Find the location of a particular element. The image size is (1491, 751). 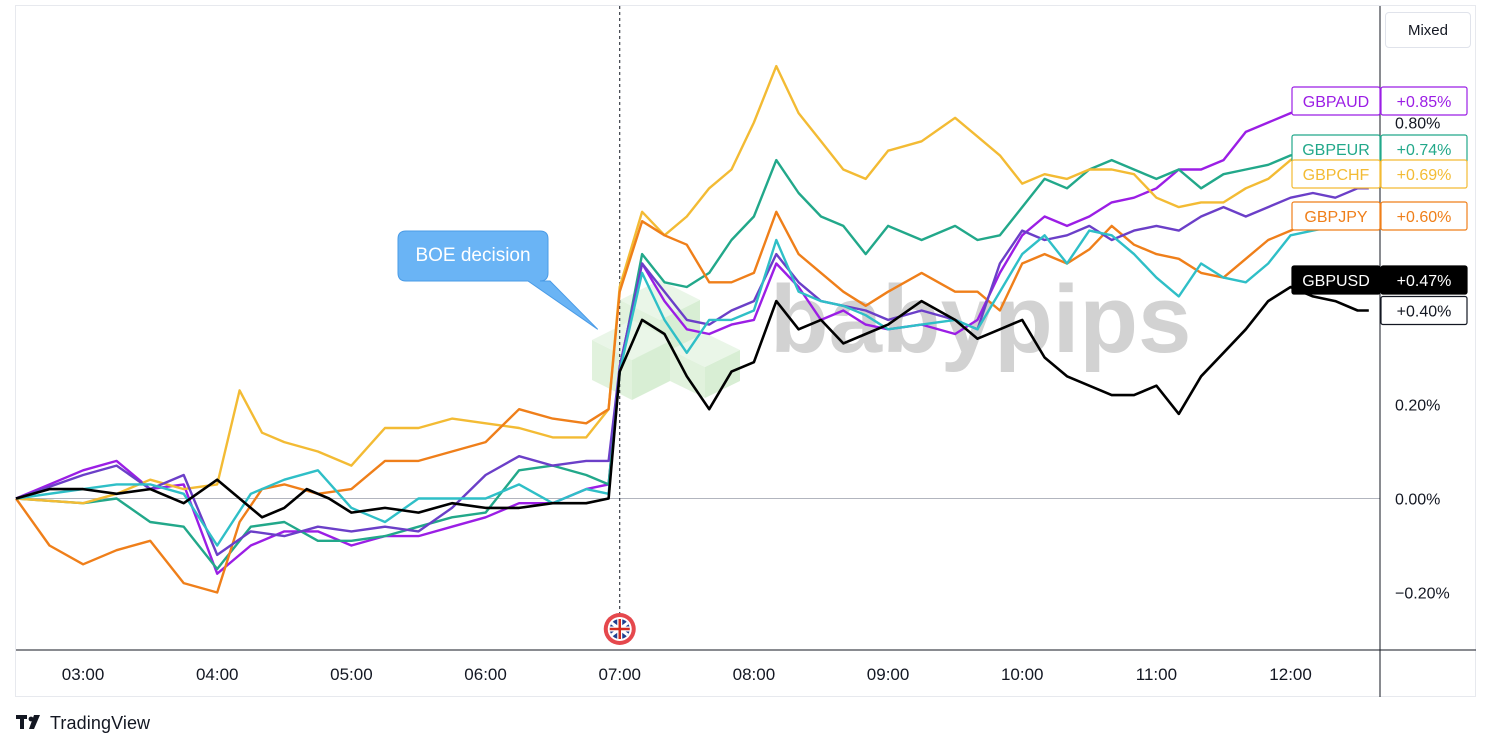

tradingview-branding: TradingView is located at coordinates (83, 723).